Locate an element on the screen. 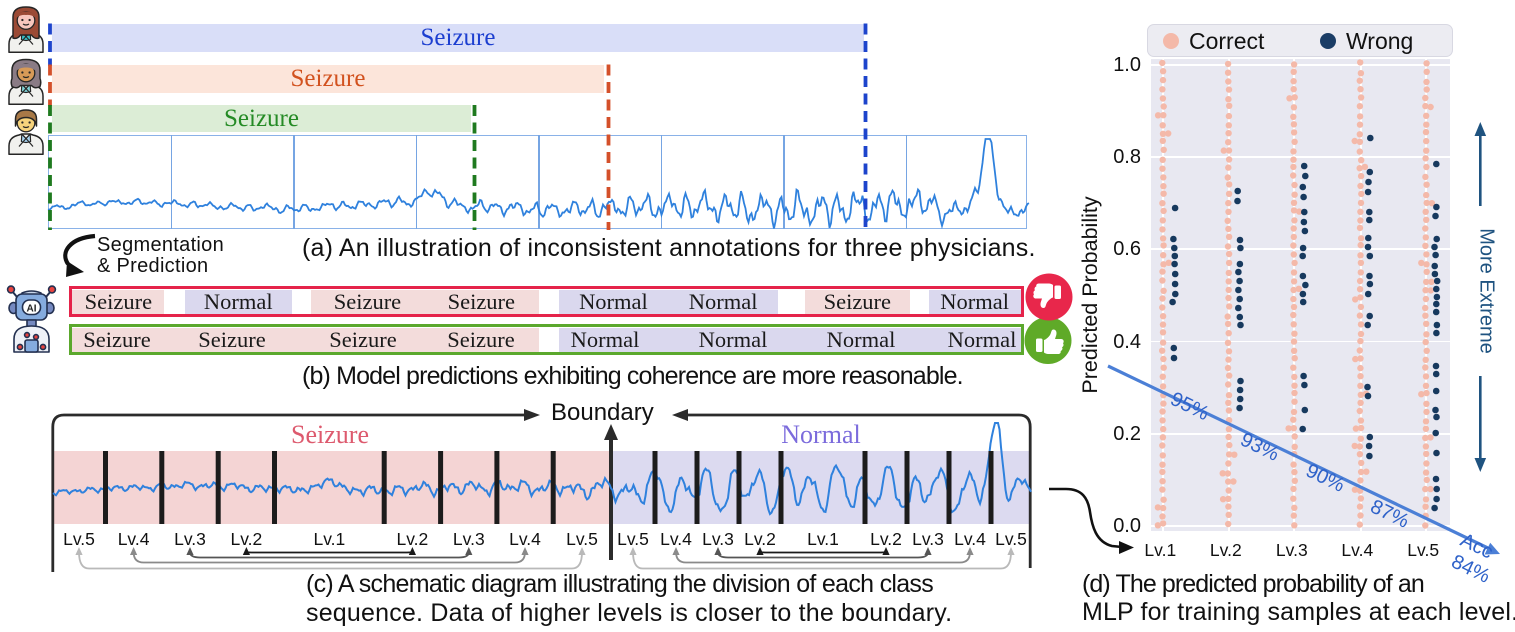 The width and height of the screenshot is (1515, 632). svg-text: More Extreme is located at coordinates (1487, 291).